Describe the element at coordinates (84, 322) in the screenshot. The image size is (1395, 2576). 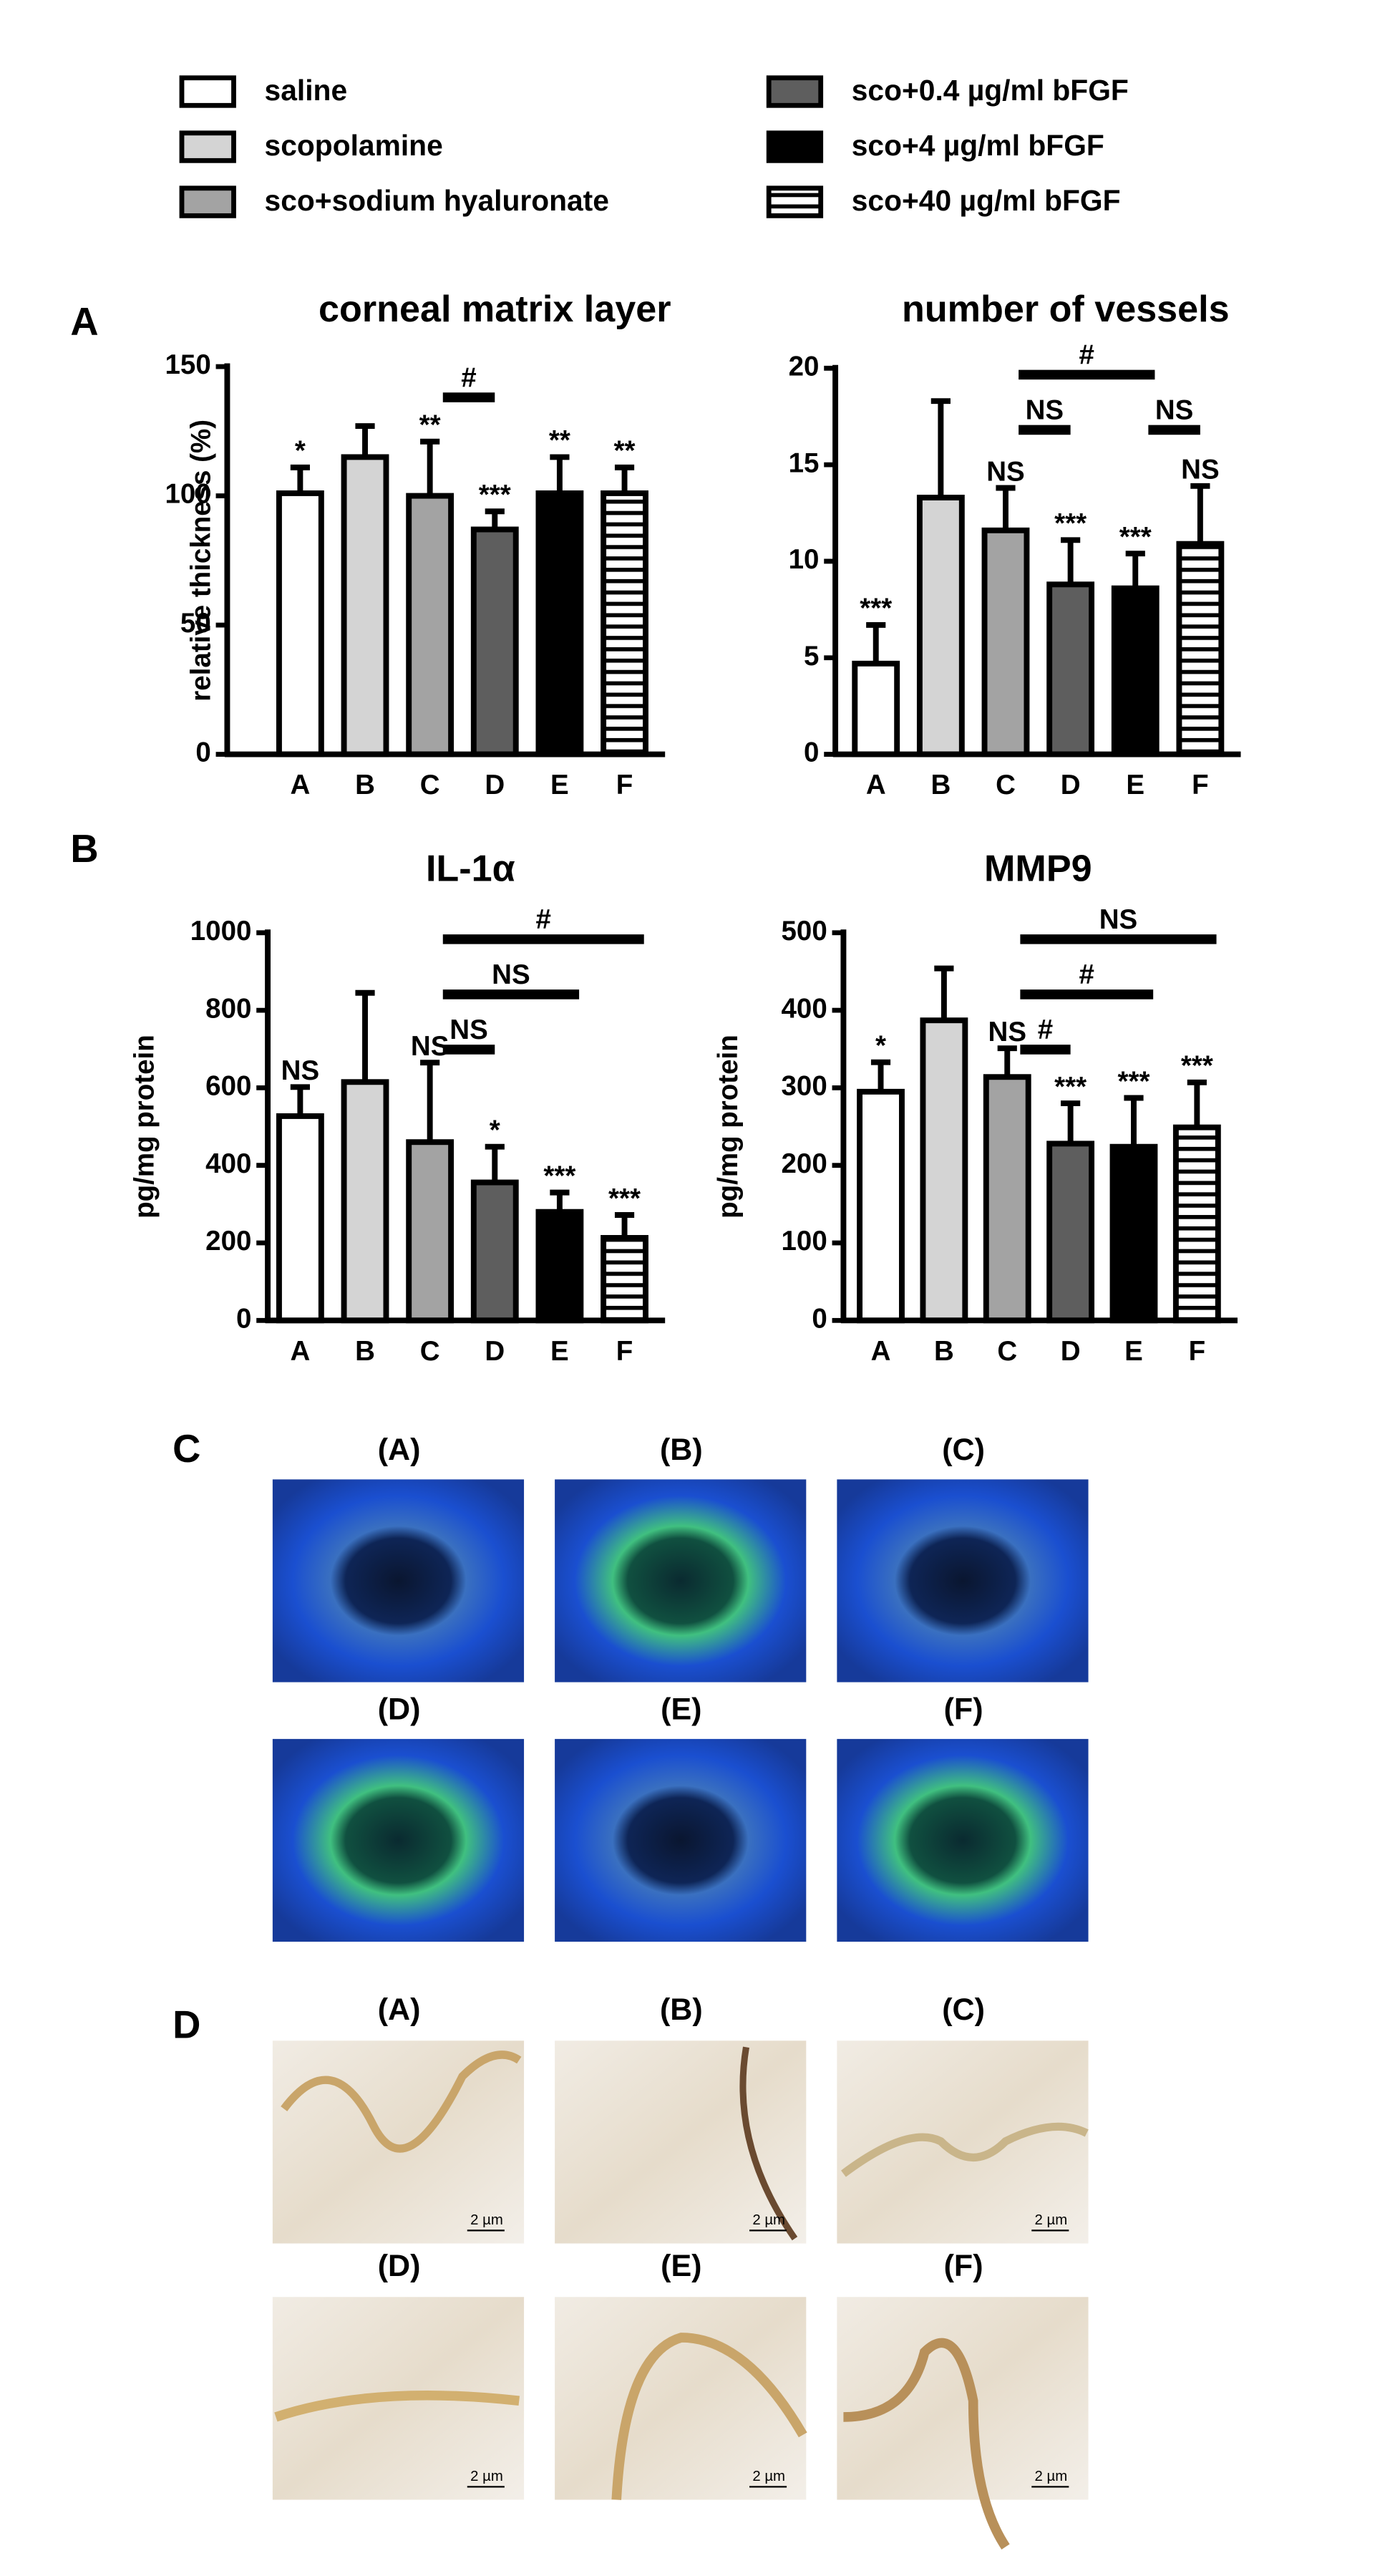
I see `panel-letter: A` at that location.